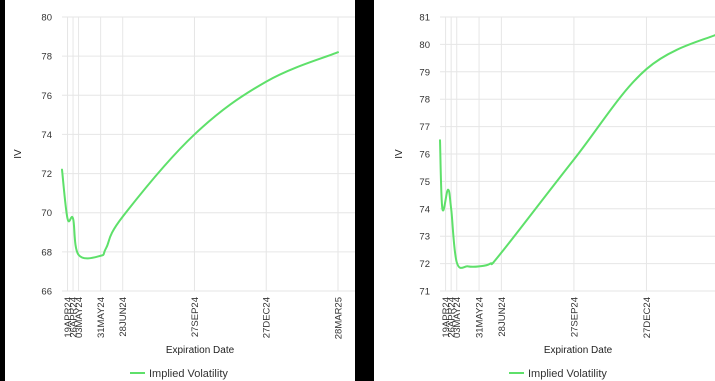 This screenshot has height=381, width=715. I want to click on y-tick-label: 77, so click(424, 127).